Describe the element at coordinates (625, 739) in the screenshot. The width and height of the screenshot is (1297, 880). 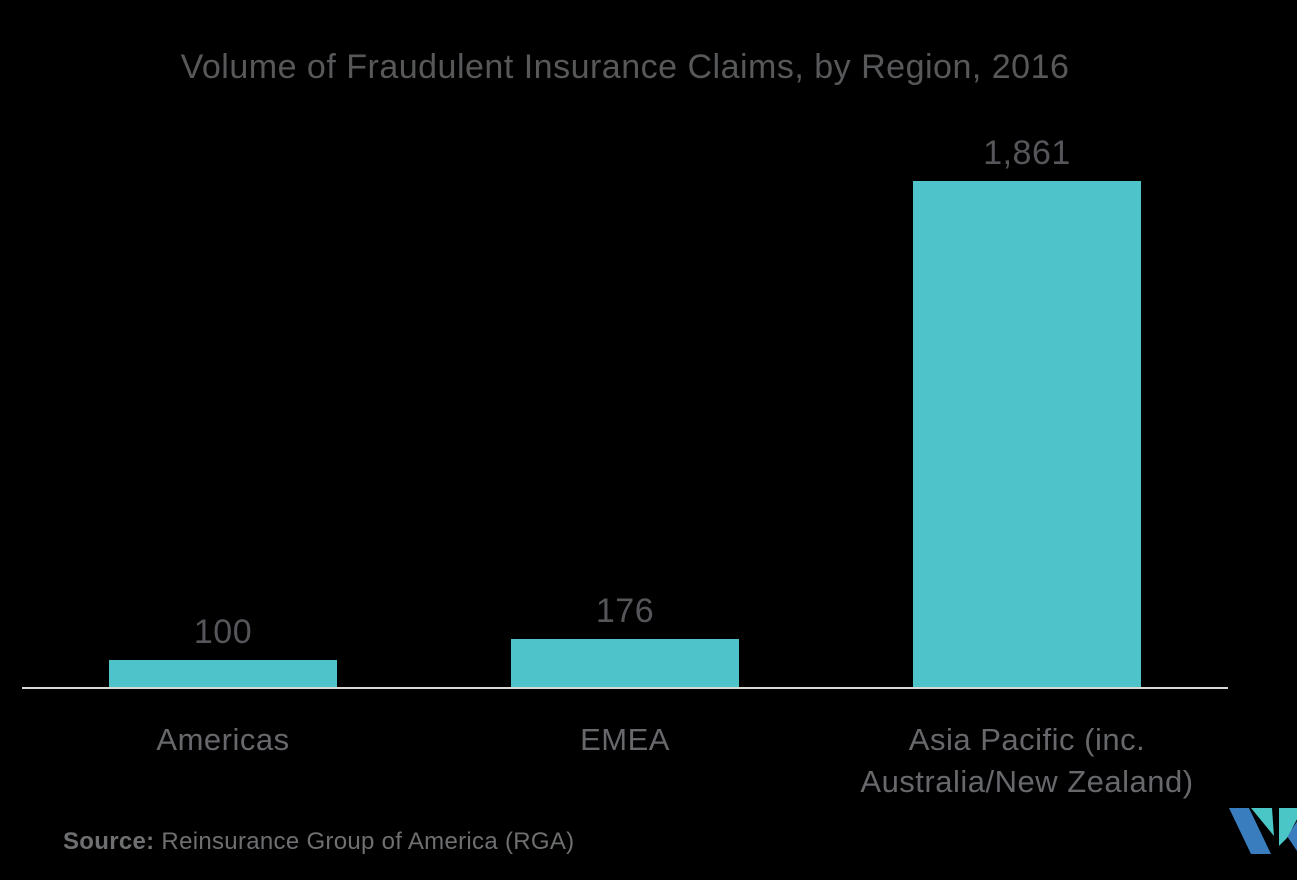
I see `category-label-emea: EMEA` at that location.